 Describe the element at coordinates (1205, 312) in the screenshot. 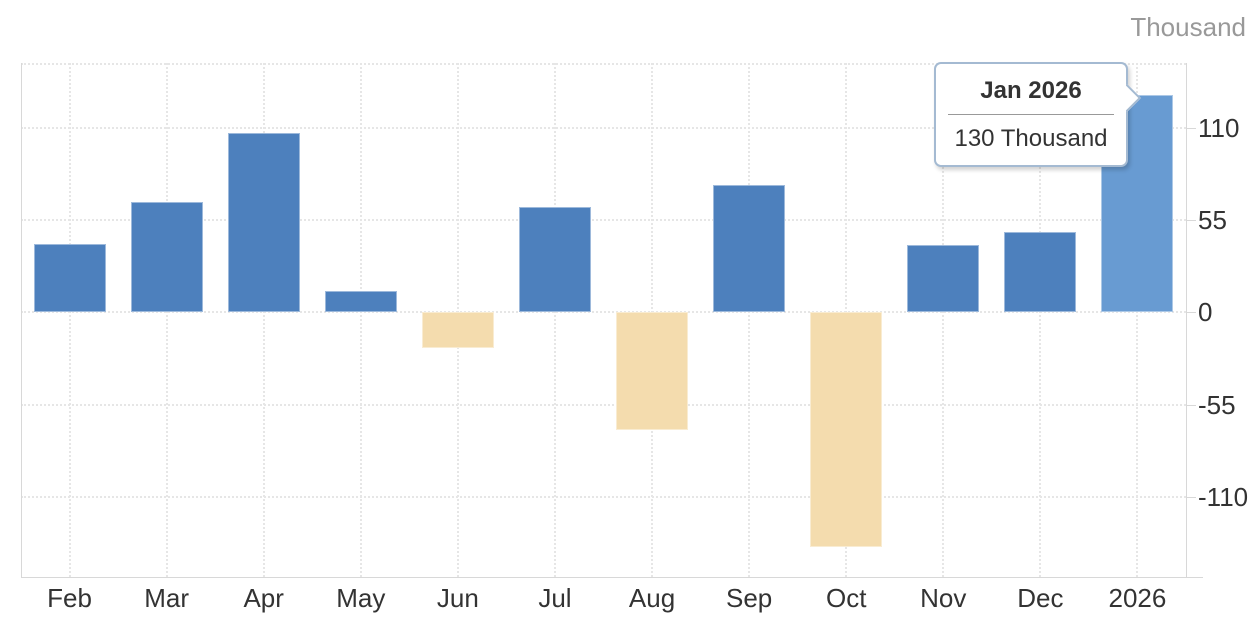

I see `y-axis-tick-label: 0` at that location.